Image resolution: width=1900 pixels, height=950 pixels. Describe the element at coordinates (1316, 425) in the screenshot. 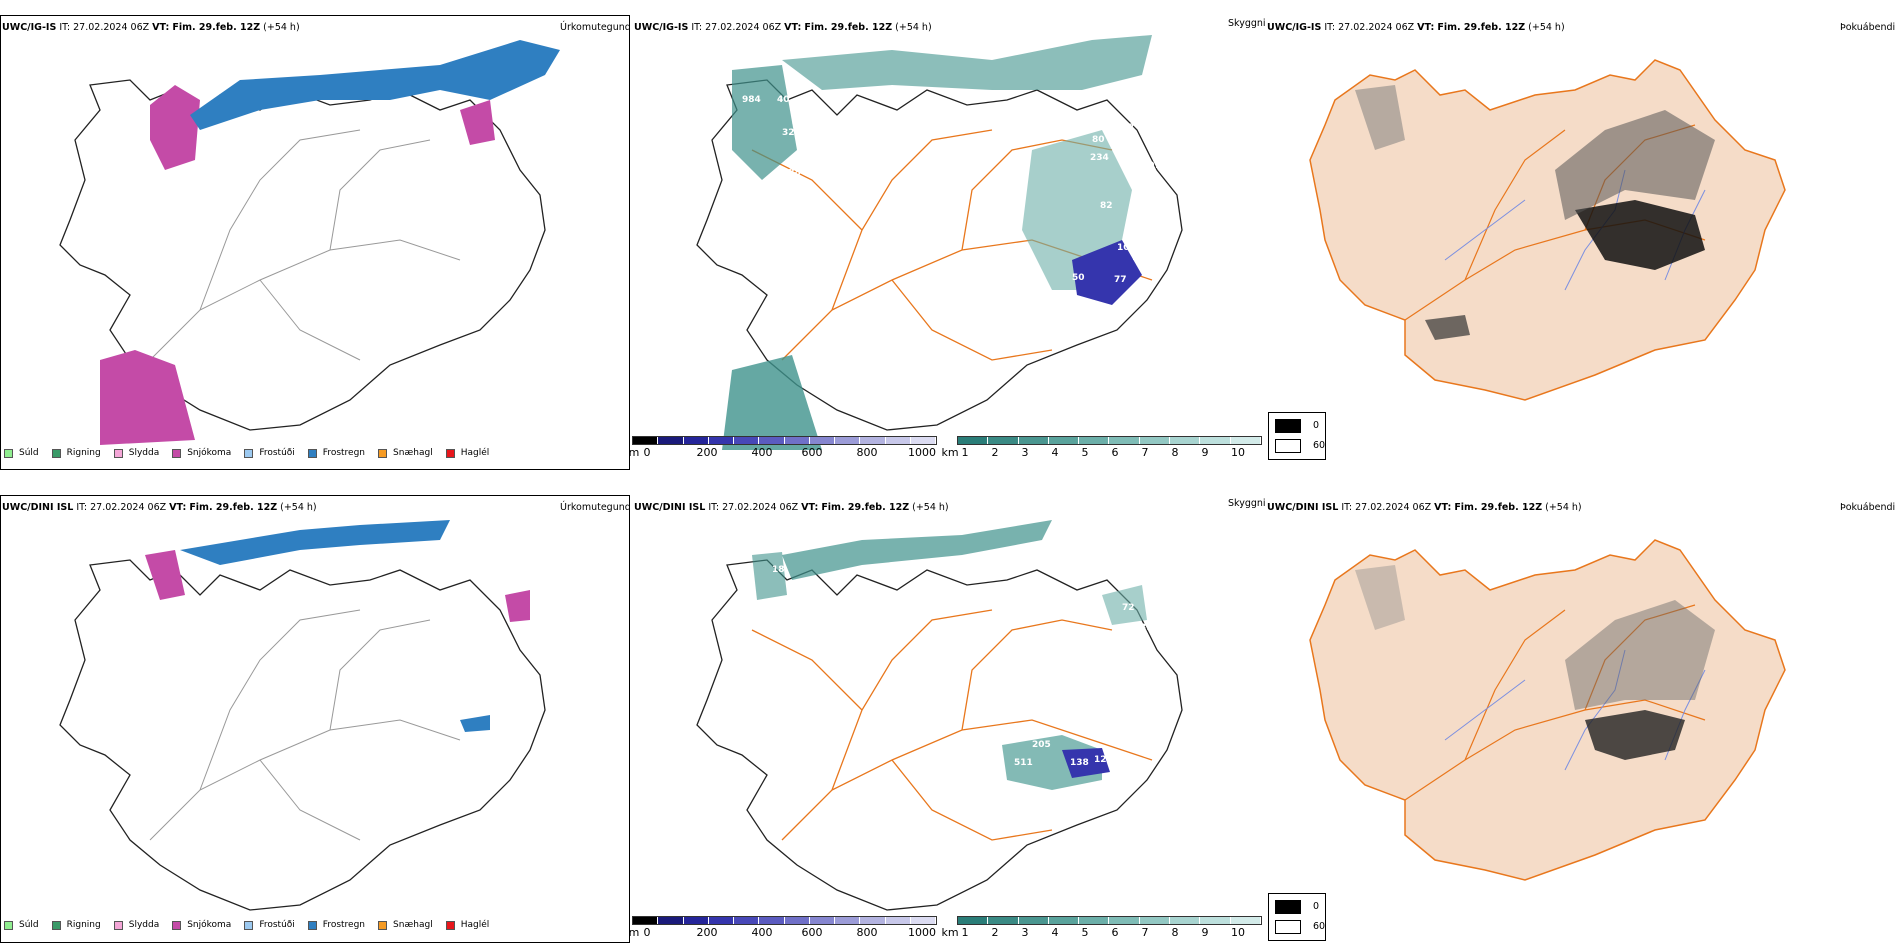

I see `fog-legend-label: 0` at that location.